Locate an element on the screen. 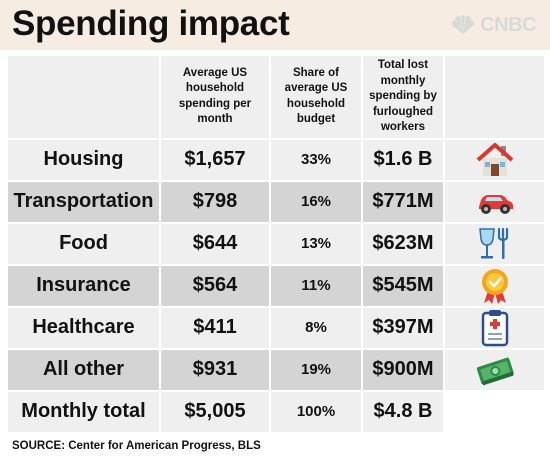 Image resolution: width=550 pixels, height=471 pixels. category-label: Transportation is located at coordinates (83, 201).